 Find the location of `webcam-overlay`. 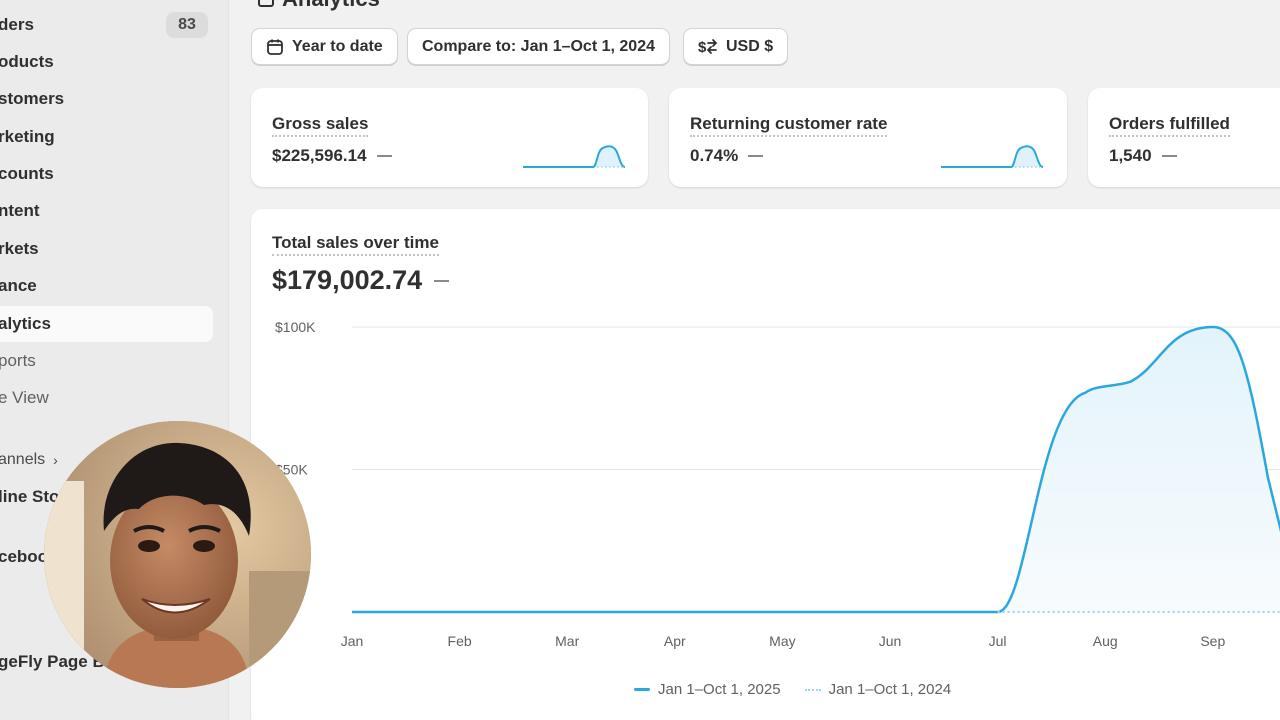

webcam-overlay is located at coordinates (177, 554).